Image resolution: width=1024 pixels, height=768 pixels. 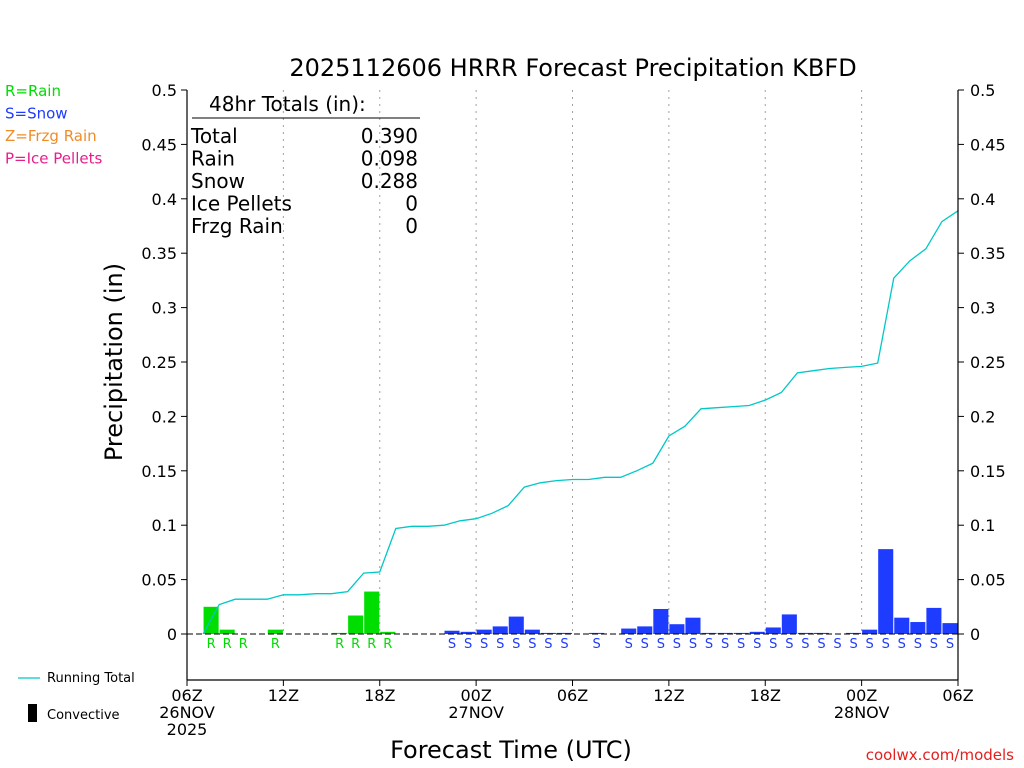 What do you see at coordinates (468, 644) in the screenshot?
I see `precip-type-hour-18: S` at bounding box center [468, 644].